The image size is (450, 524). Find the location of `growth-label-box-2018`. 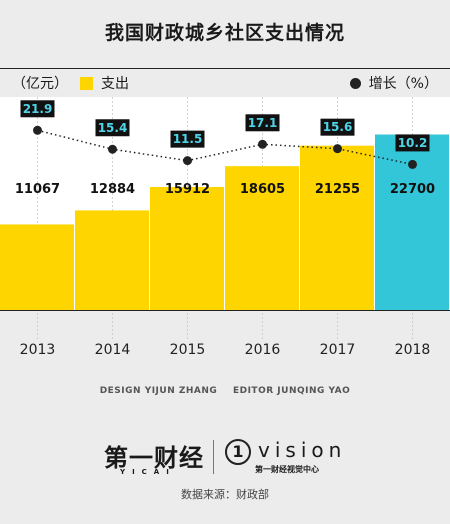

growth-label-box-2018 is located at coordinates (412, 143).